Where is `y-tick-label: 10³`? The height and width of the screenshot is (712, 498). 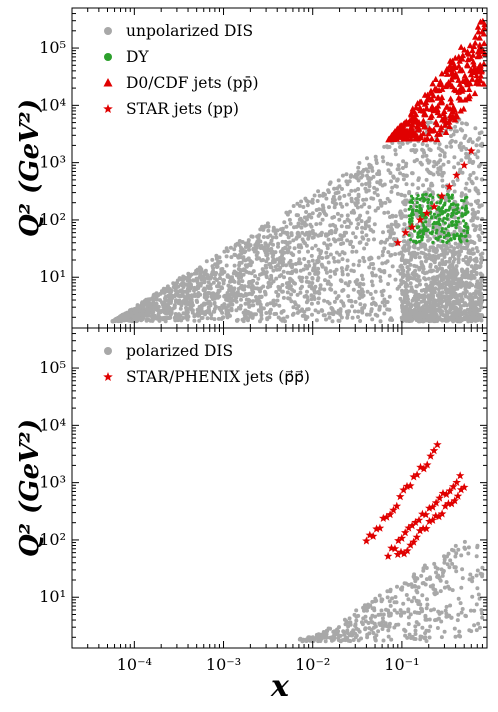
y-tick-label: 10³ is located at coordinates (52, 482).